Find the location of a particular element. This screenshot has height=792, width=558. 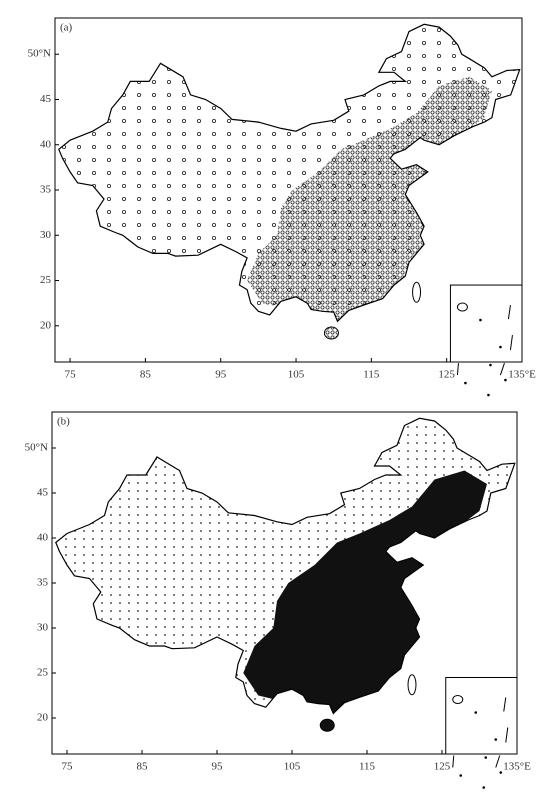

panel-label: (a) is located at coordinates (66, 28).